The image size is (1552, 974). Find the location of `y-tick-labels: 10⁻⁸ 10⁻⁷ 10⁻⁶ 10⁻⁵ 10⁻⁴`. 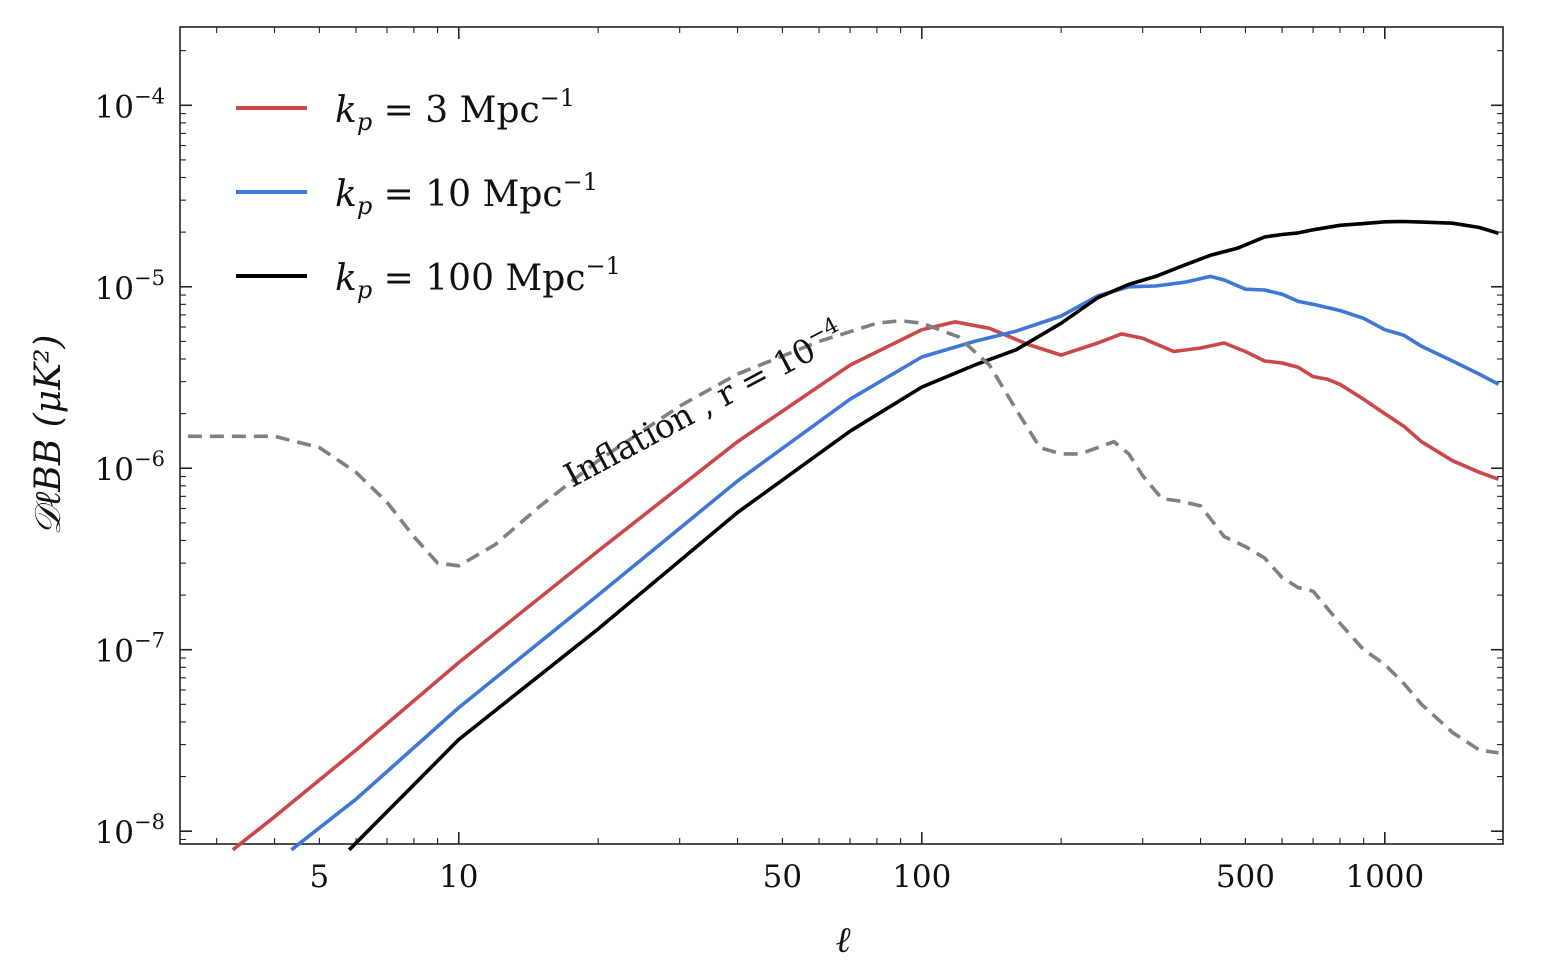

y-tick-labels: 10⁻⁸ 10⁻⁷ 10⁻⁶ 10⁻⁵ 10⁻⁴ is located at coordinates (130, 467).